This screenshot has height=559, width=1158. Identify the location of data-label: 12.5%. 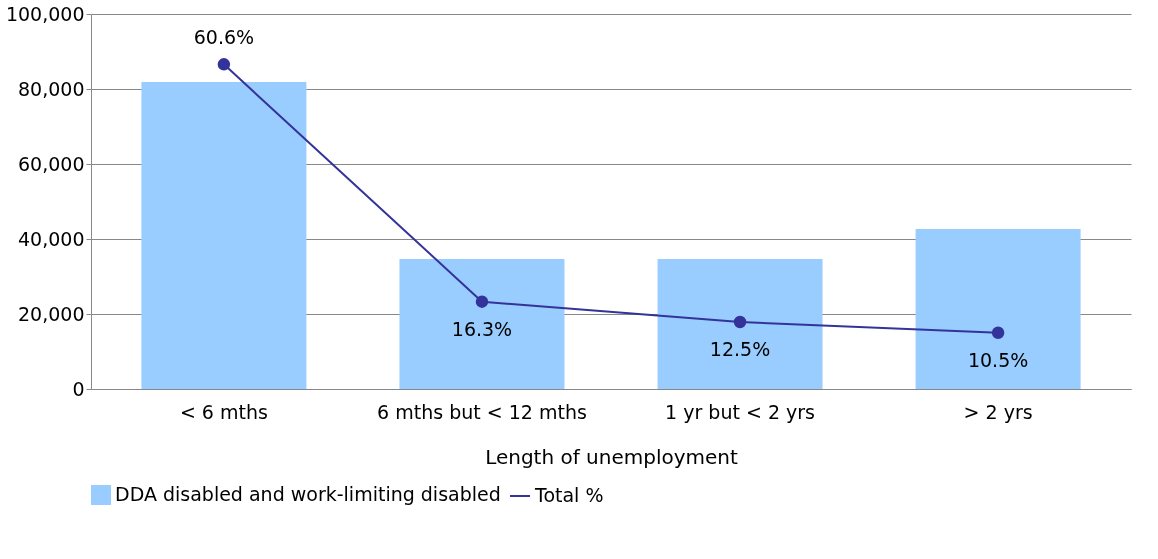
(740, 349).